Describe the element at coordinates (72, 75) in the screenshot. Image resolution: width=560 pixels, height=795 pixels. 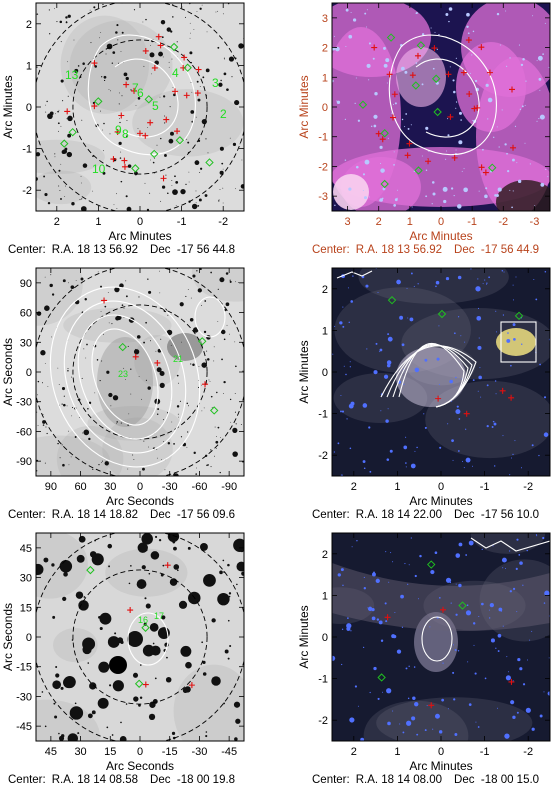
I see `source-label: 13` at that location.